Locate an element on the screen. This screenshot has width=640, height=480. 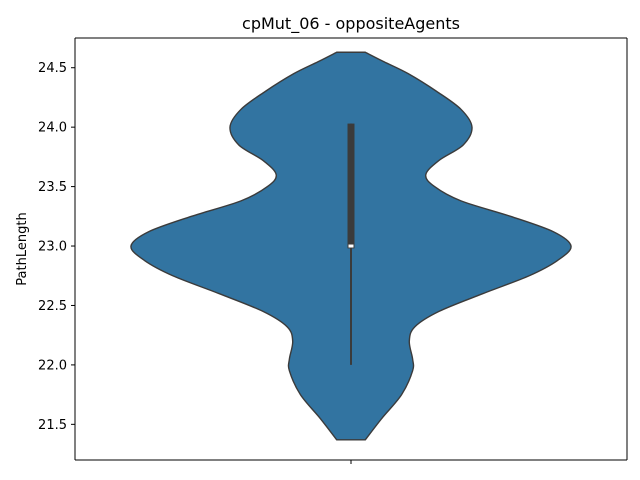
y-tick-label: 23.0 is located at coordinates (52, 247).